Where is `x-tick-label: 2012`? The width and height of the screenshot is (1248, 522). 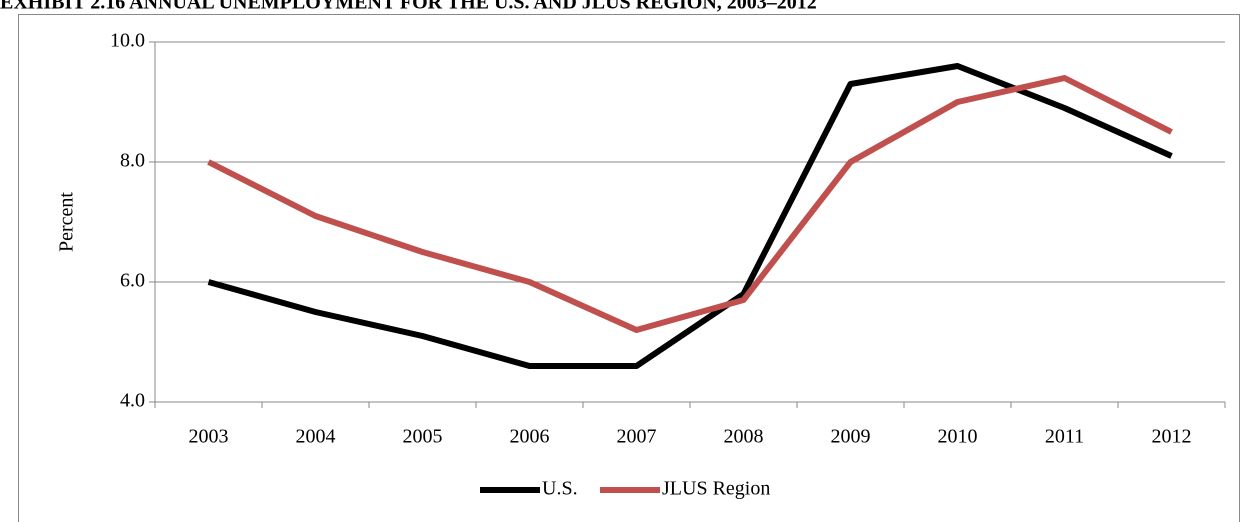 x-tick-label: 2012 is located at coordinates (1172, 437).